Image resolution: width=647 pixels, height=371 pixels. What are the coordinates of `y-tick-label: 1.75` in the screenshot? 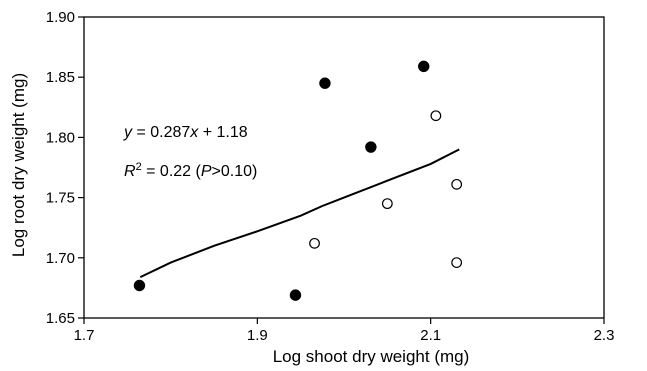 It's located at (60, 198).